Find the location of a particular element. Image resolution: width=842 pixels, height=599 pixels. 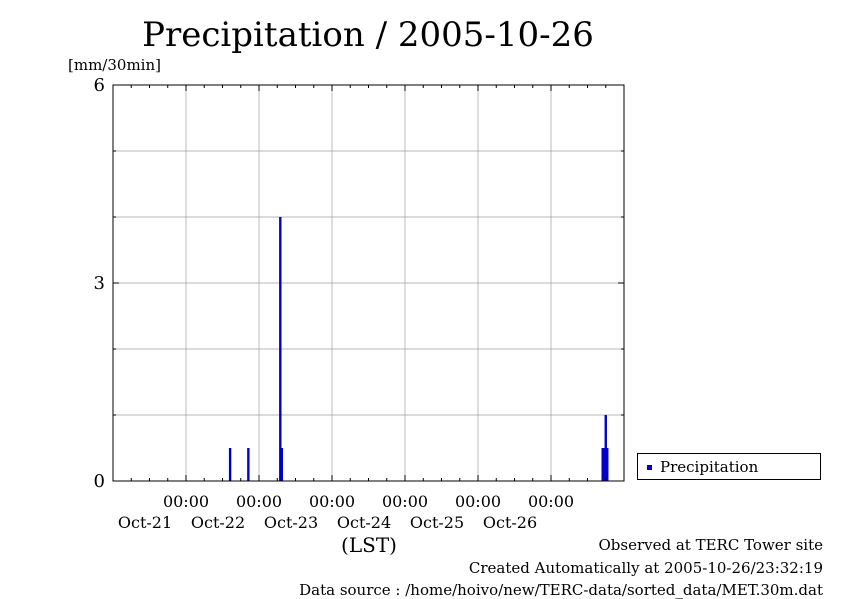

x-axis-label: (LST) is located at coordinates (369, 545).